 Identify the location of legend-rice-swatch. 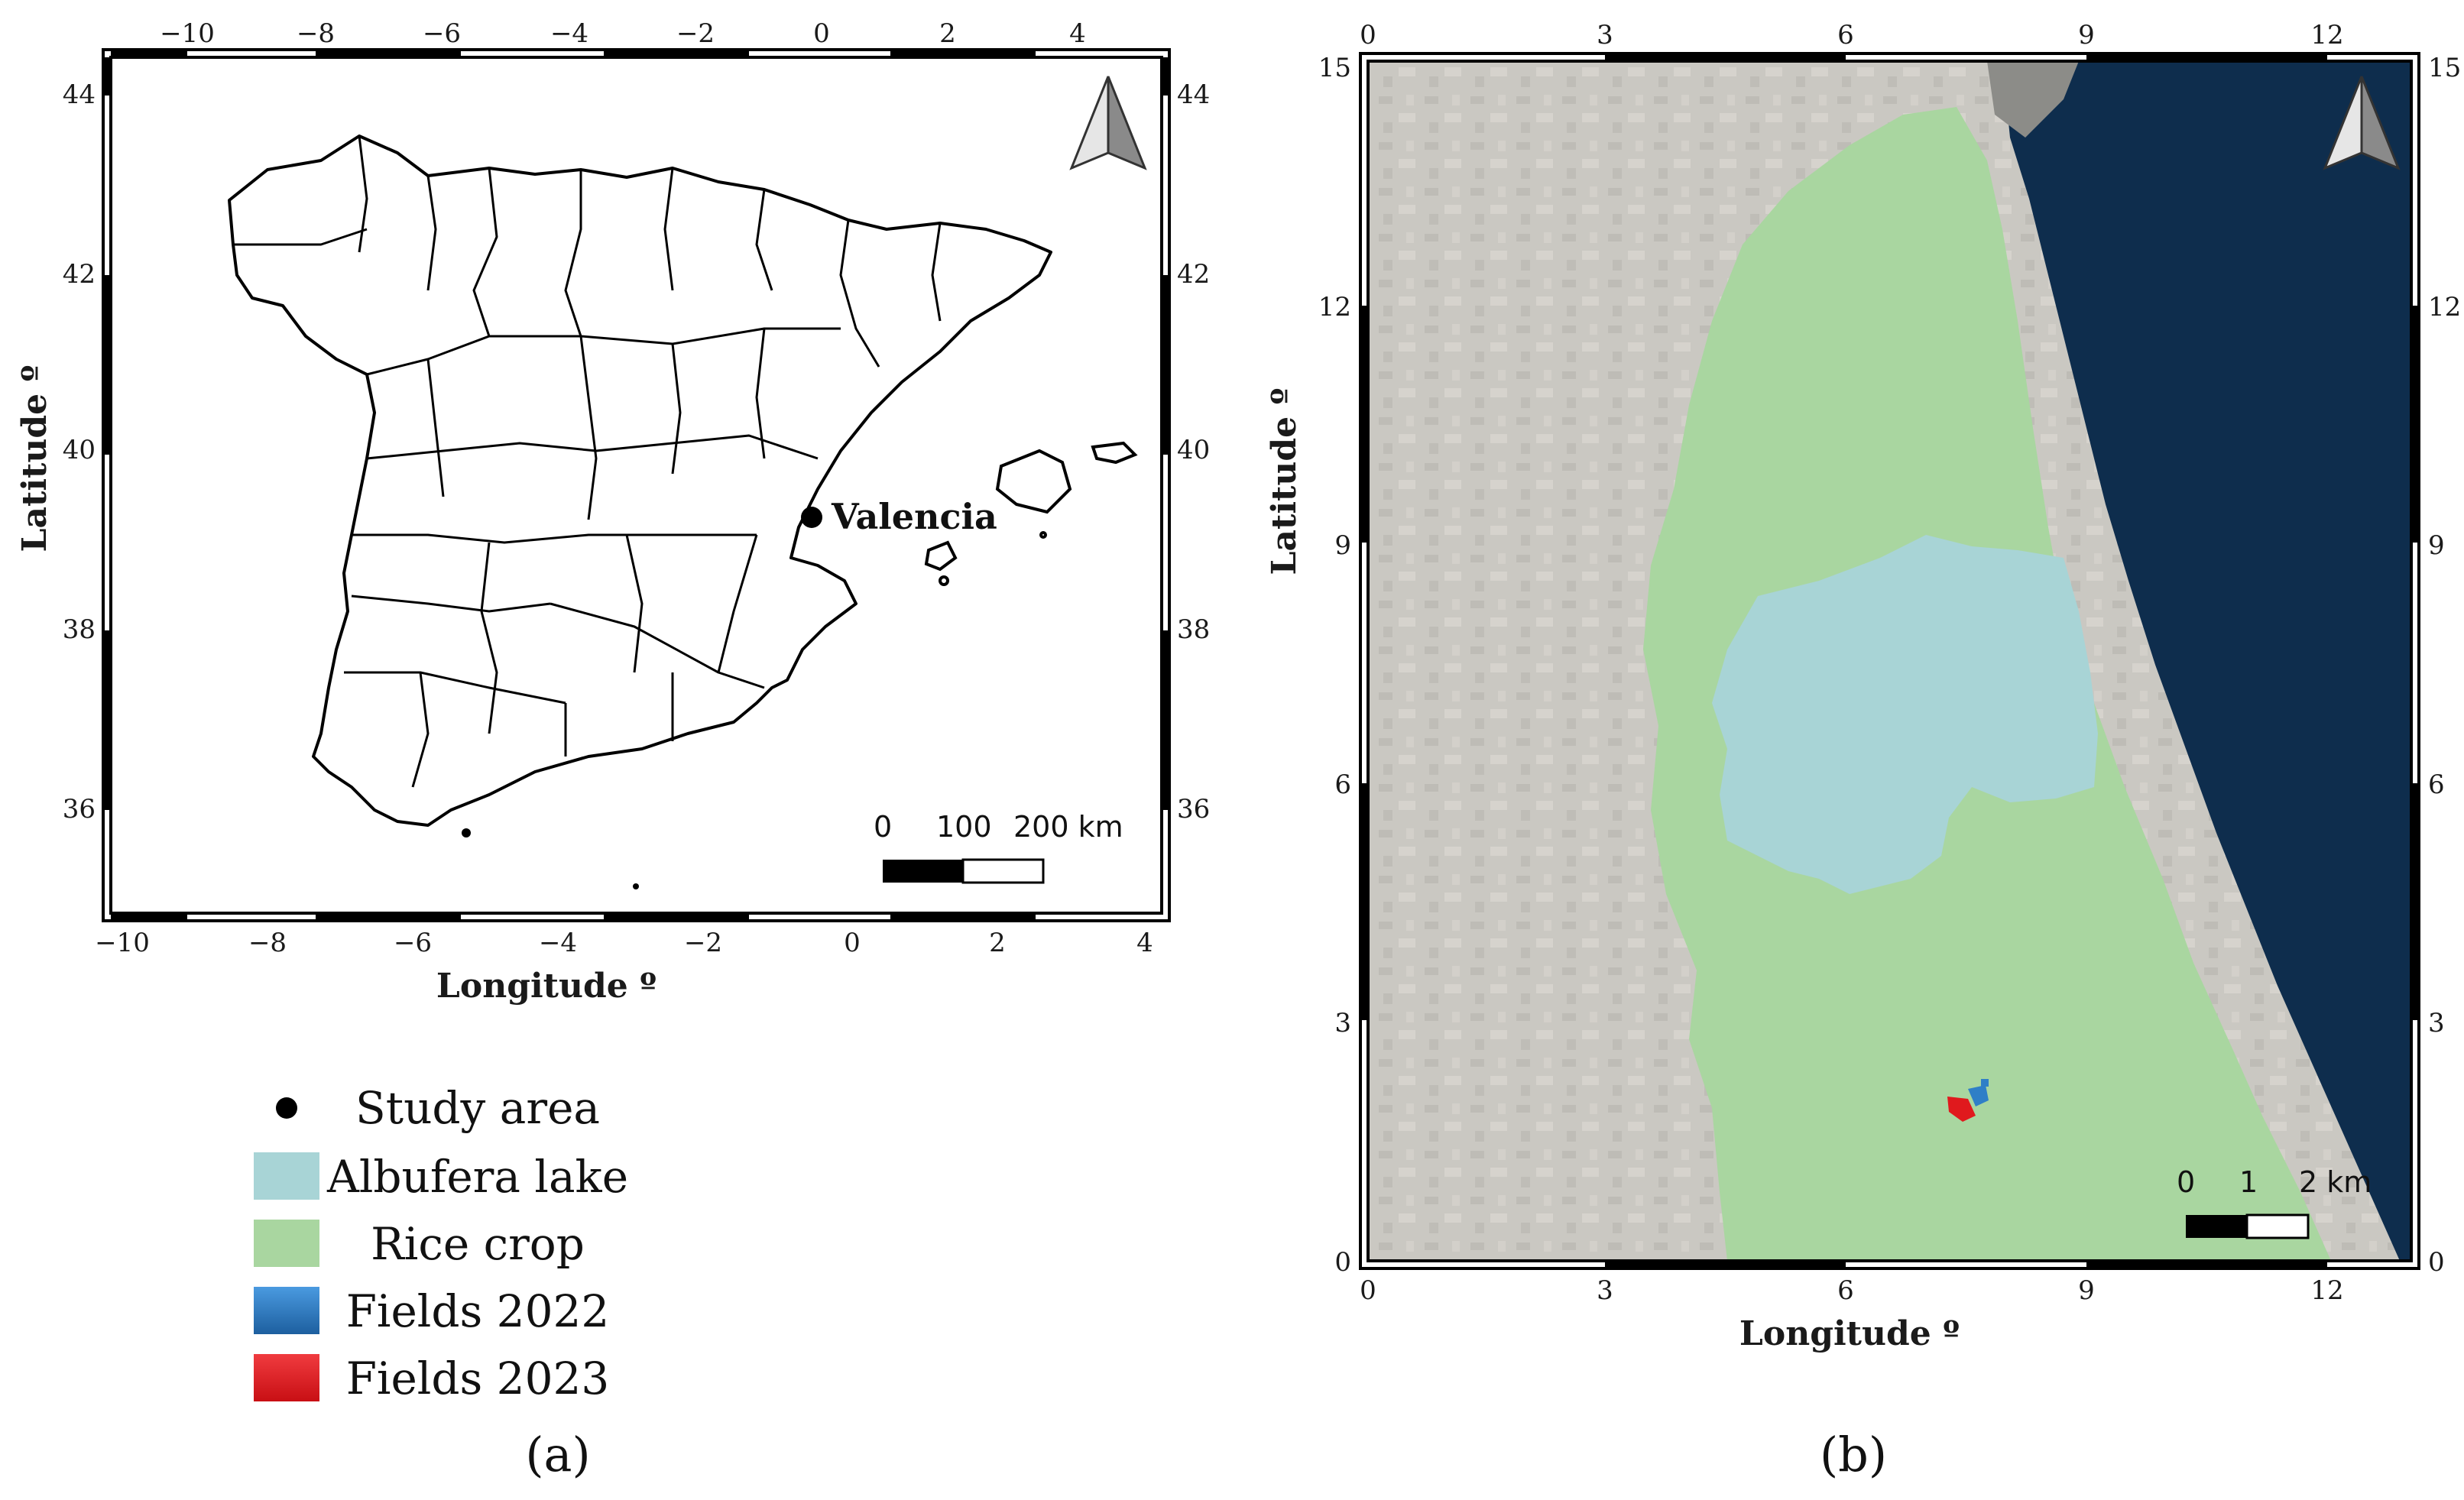
(286, 1243).